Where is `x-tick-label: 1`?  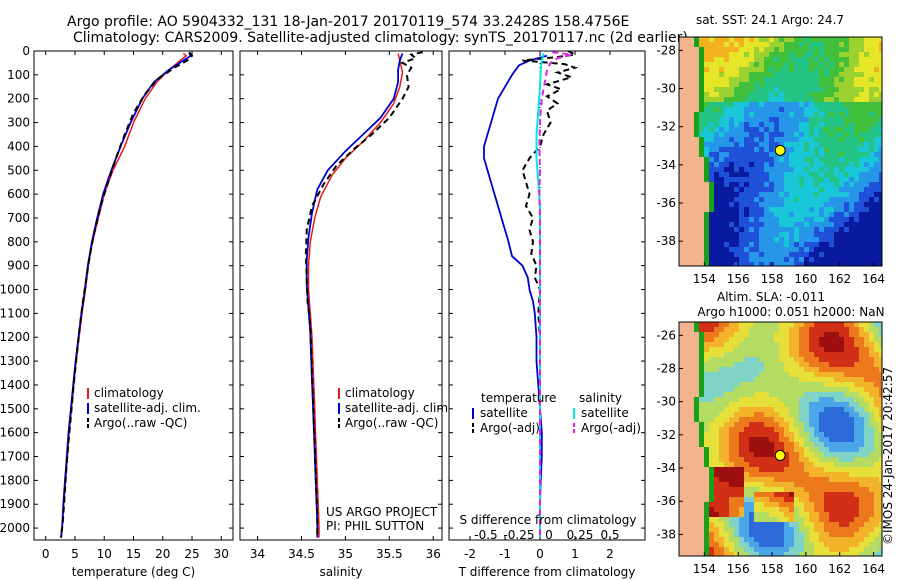 x-tick-label: 1 is located at coordinates (575, 554).